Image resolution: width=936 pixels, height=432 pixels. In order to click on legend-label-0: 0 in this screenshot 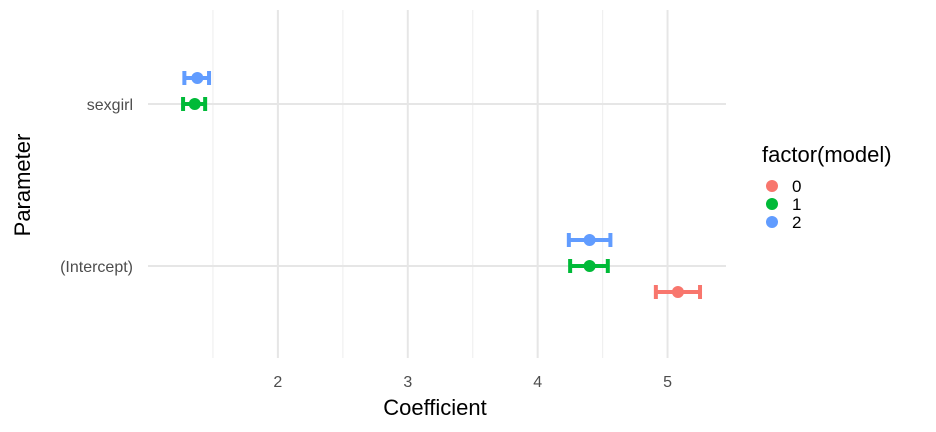, I will do `click(796, 186)`.